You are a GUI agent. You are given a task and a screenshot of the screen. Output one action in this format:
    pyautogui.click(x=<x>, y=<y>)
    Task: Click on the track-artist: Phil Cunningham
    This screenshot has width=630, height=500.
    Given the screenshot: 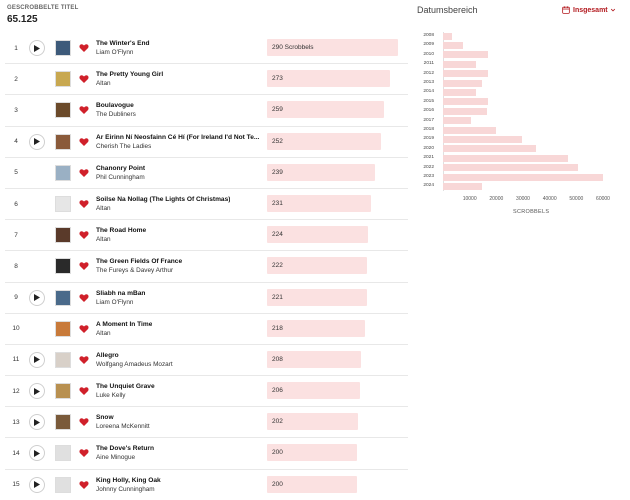 What is the action you would take?
    pyautogui.click(x=120, y=177)
    